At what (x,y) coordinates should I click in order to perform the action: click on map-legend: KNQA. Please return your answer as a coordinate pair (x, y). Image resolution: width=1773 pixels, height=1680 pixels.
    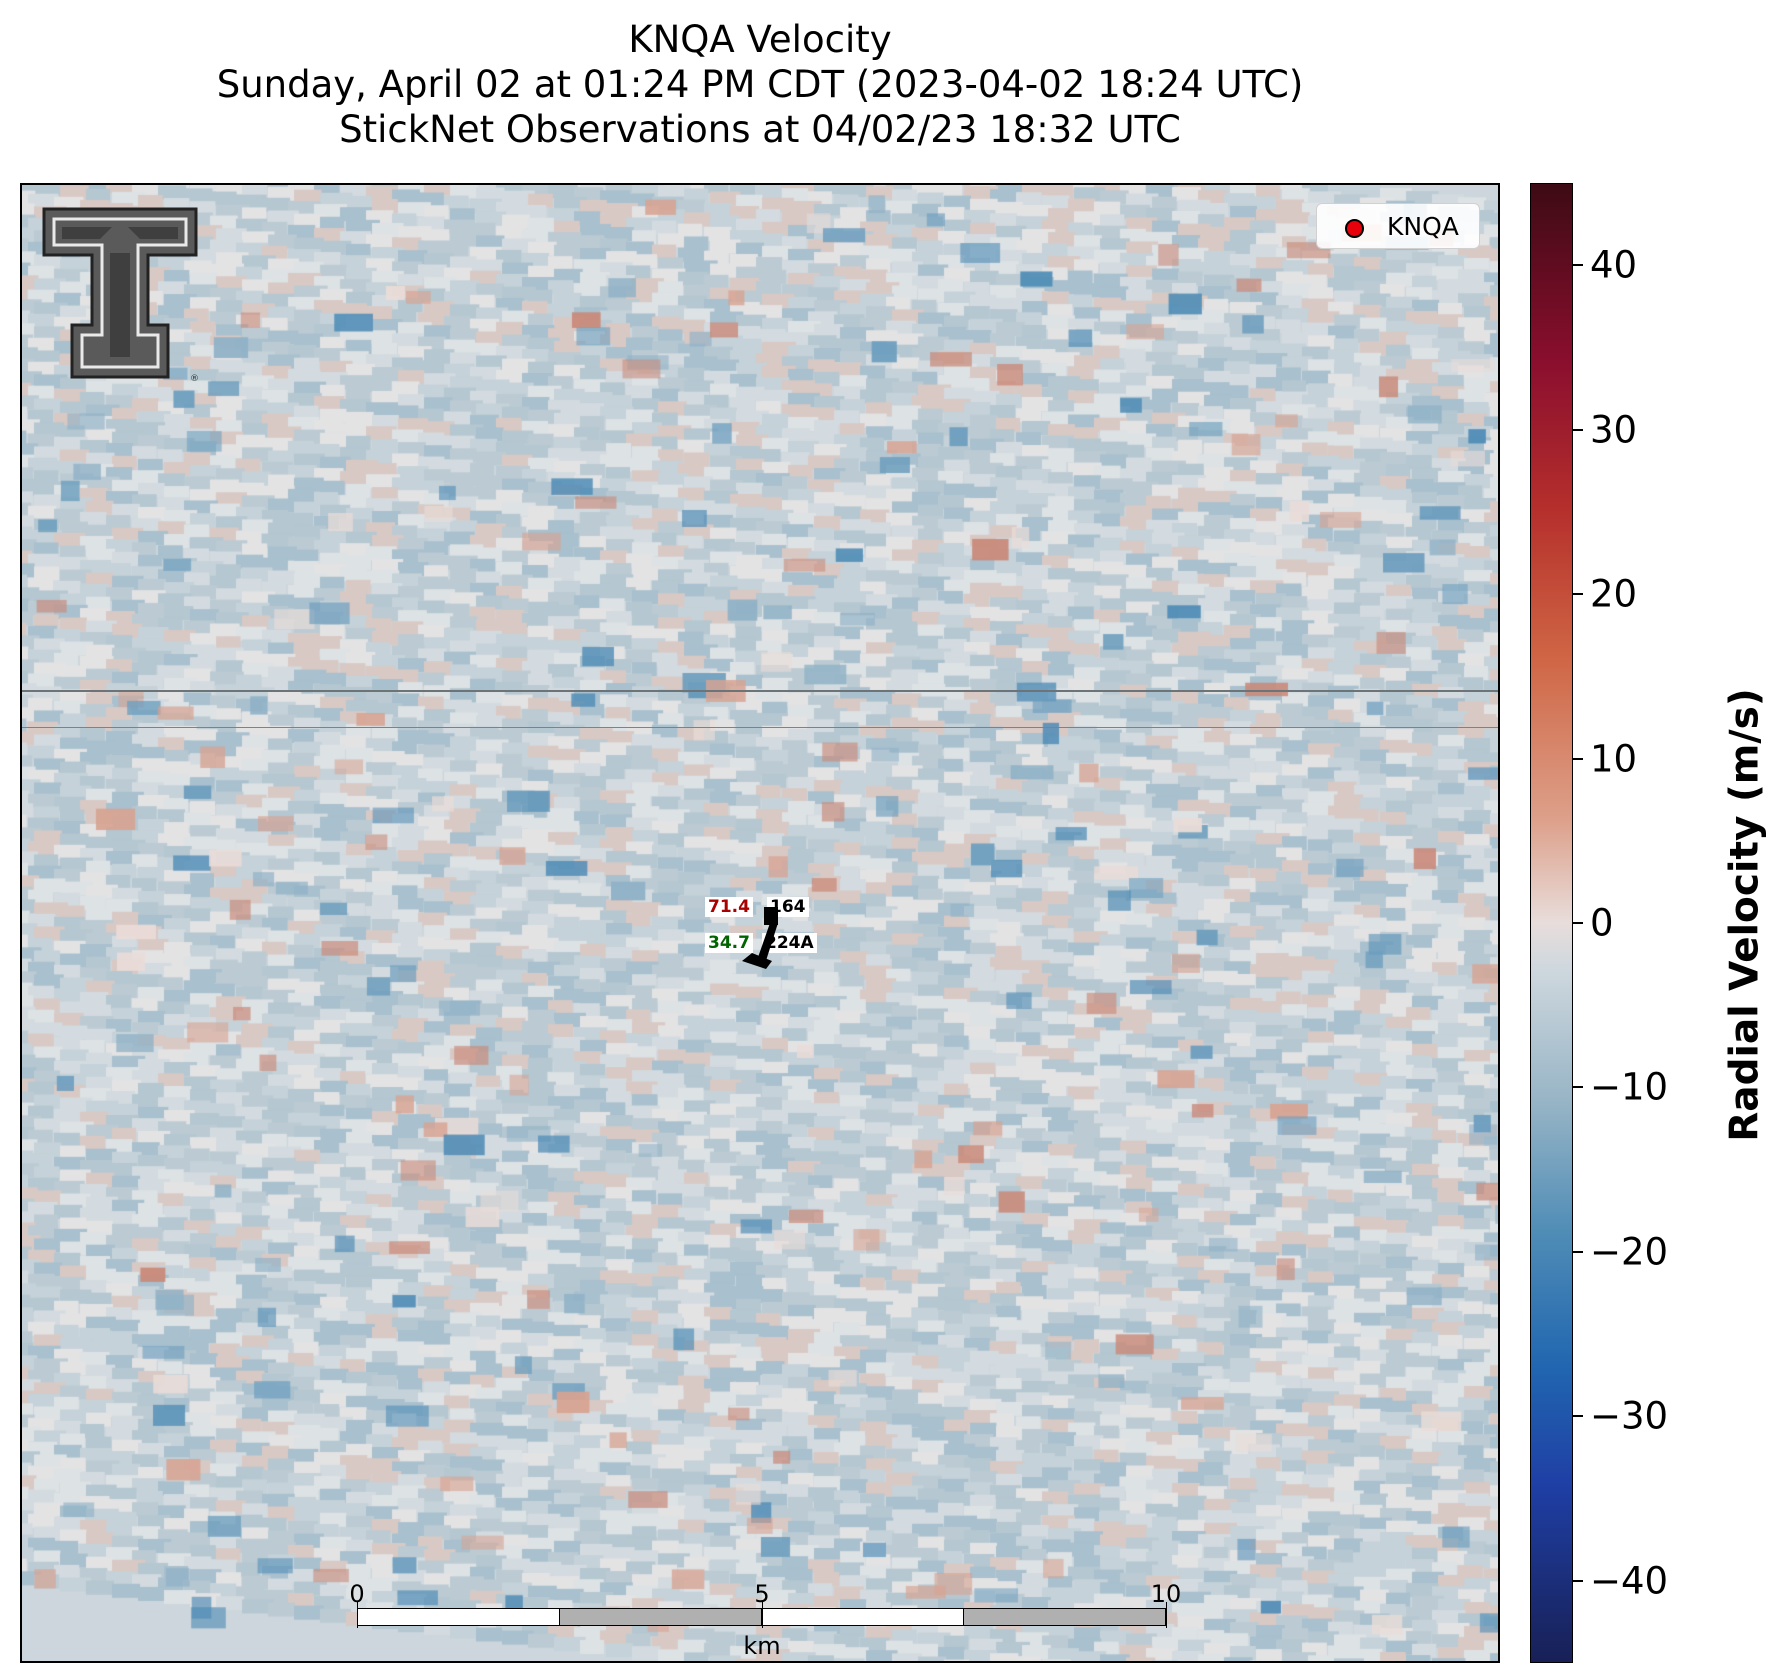
    Looking at the image, I should click on (1398, 226).